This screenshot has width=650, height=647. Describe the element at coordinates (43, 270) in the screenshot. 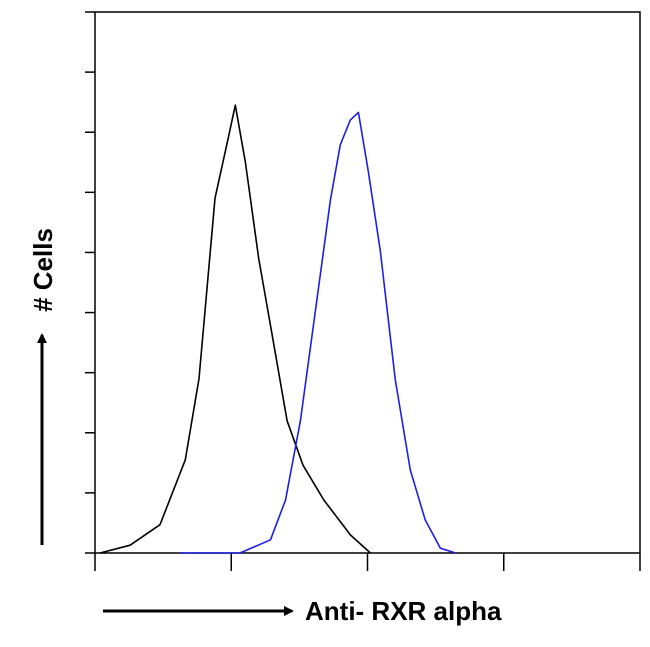

I see `y-axis-label: # Cells` at that location.